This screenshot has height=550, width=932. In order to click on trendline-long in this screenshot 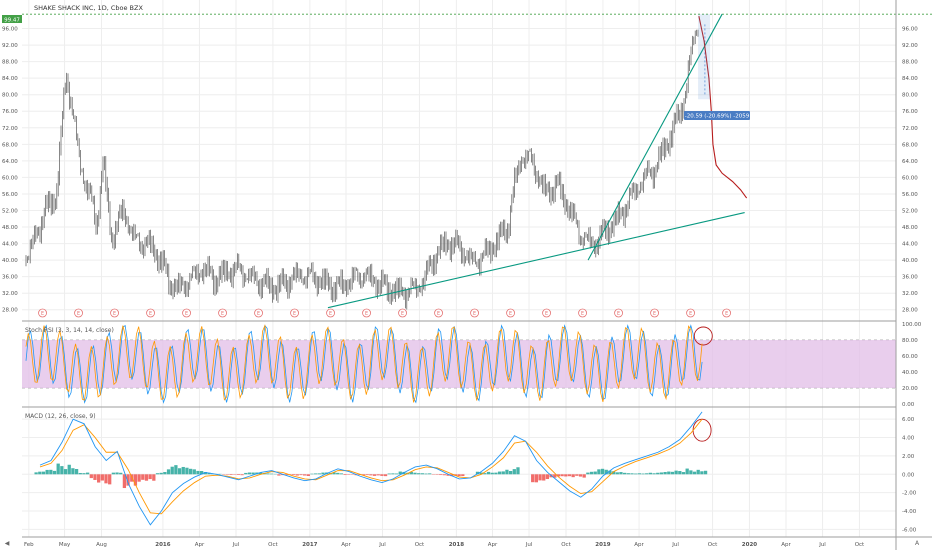, I will do `click(536, 260)`.